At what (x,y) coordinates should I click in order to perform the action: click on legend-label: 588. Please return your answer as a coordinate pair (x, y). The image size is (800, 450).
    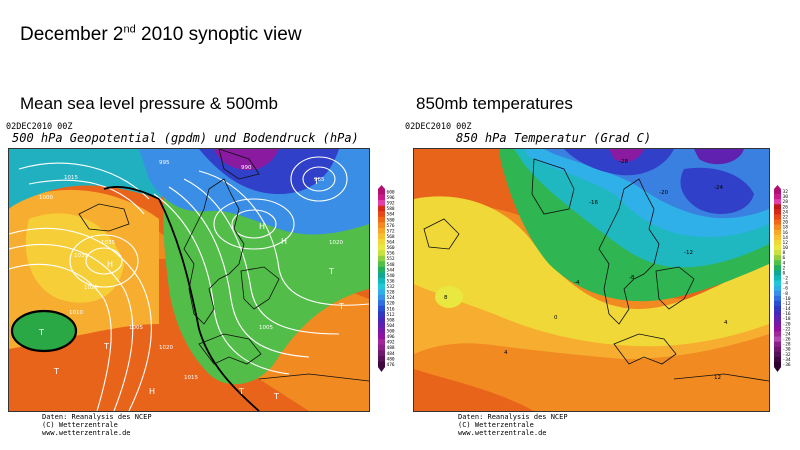
    Looking at the image, I should click on (391, 209).